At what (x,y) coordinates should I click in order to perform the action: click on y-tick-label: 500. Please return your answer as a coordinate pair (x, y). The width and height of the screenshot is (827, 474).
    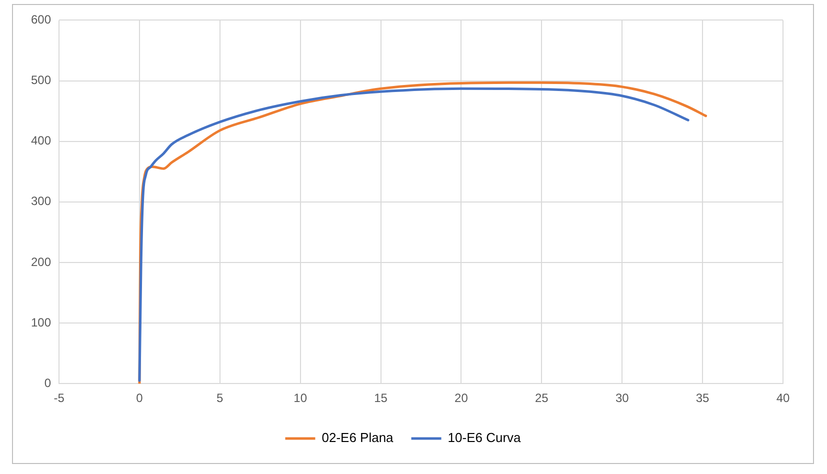
    Looking at the image, I should click on (41, 80).